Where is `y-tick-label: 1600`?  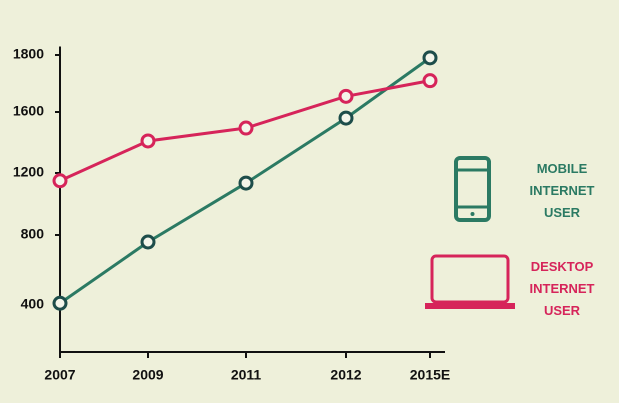 y-tick-label: 1600 is located at coordinates (28, 111).